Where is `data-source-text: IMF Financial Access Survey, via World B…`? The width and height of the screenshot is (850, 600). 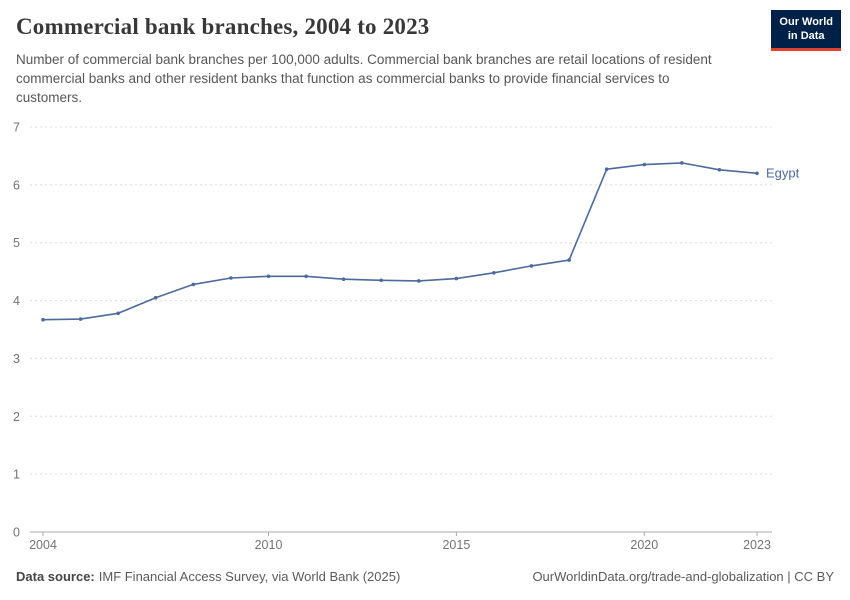 data-source-text: IMF Financial Access Survey, via World B… is located at coordinates (249, 576).